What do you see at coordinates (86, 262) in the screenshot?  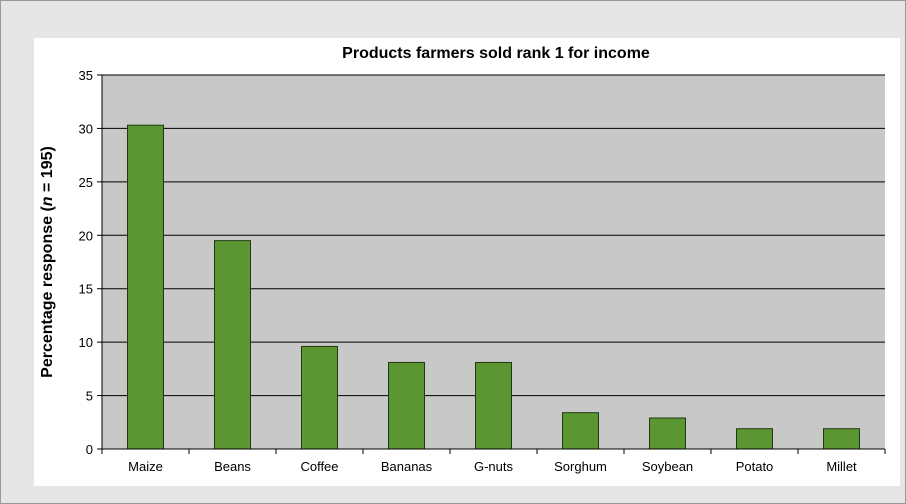 I see `y-tick-labels: 0 5 10 15 20 25 30 35` at bounding box center [86, 262].